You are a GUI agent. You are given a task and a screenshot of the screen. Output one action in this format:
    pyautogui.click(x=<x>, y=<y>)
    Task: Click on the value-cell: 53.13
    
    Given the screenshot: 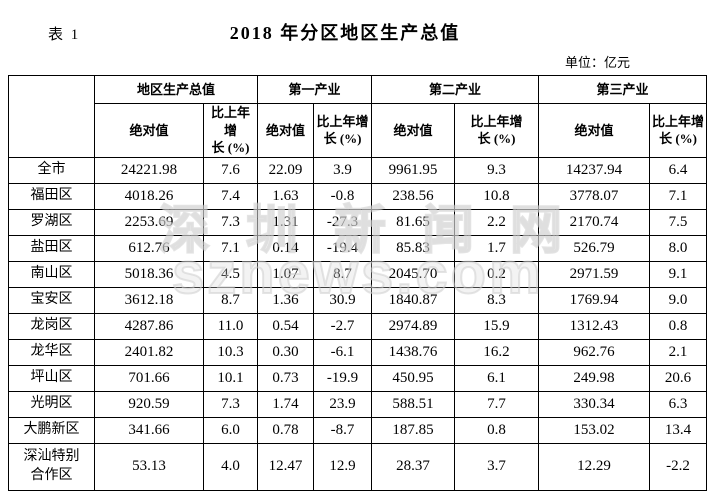 What is the action you would take?
    pyautogui.click(x=149, y=466)
    